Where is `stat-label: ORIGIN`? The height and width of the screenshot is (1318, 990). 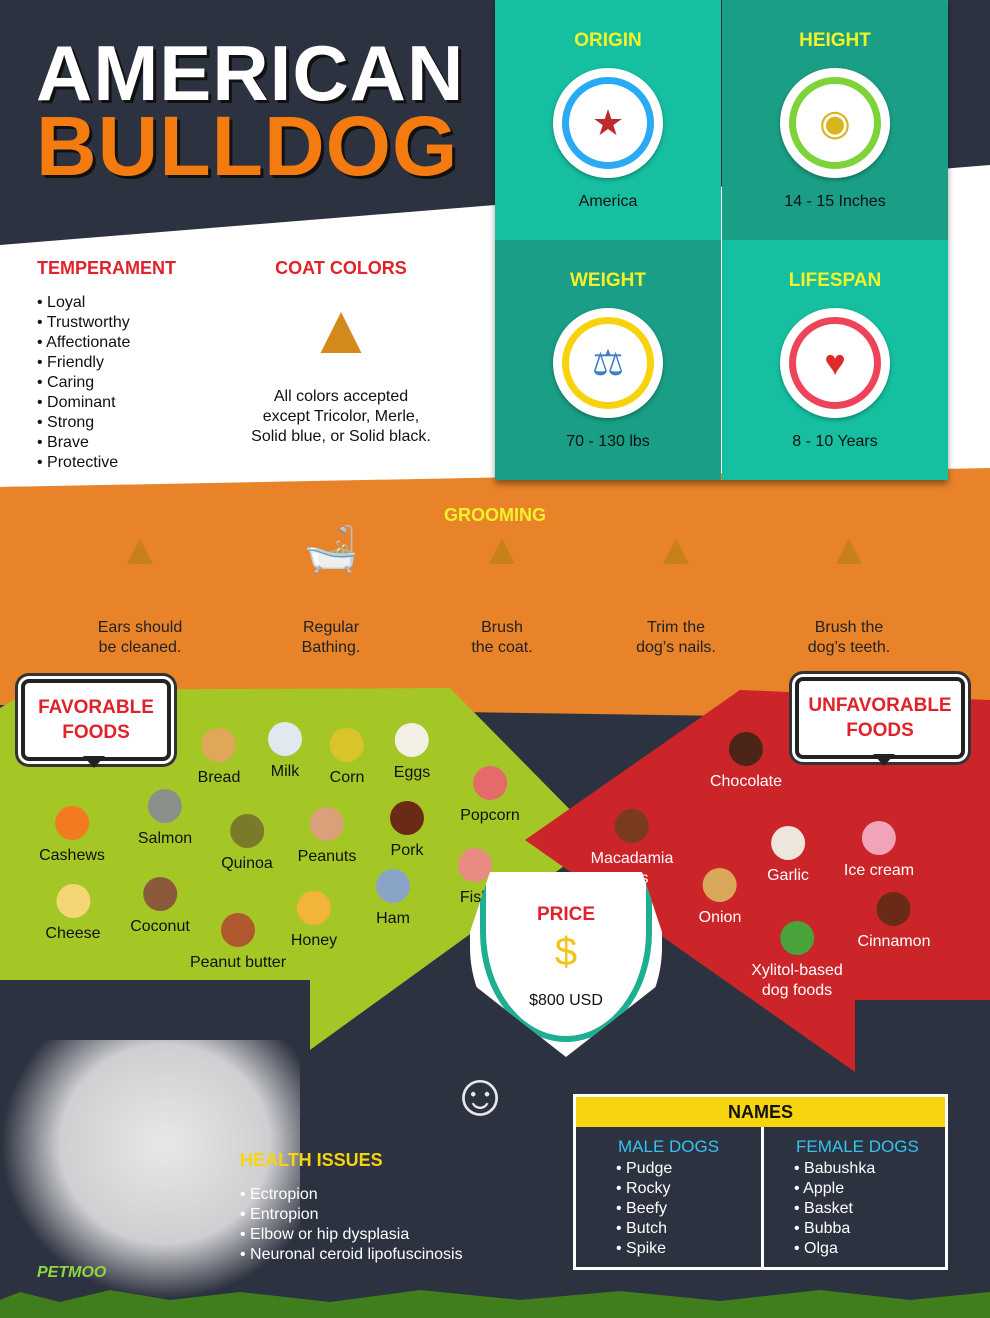
stat-label: ORIGIN is located at coordinates (608, 40).